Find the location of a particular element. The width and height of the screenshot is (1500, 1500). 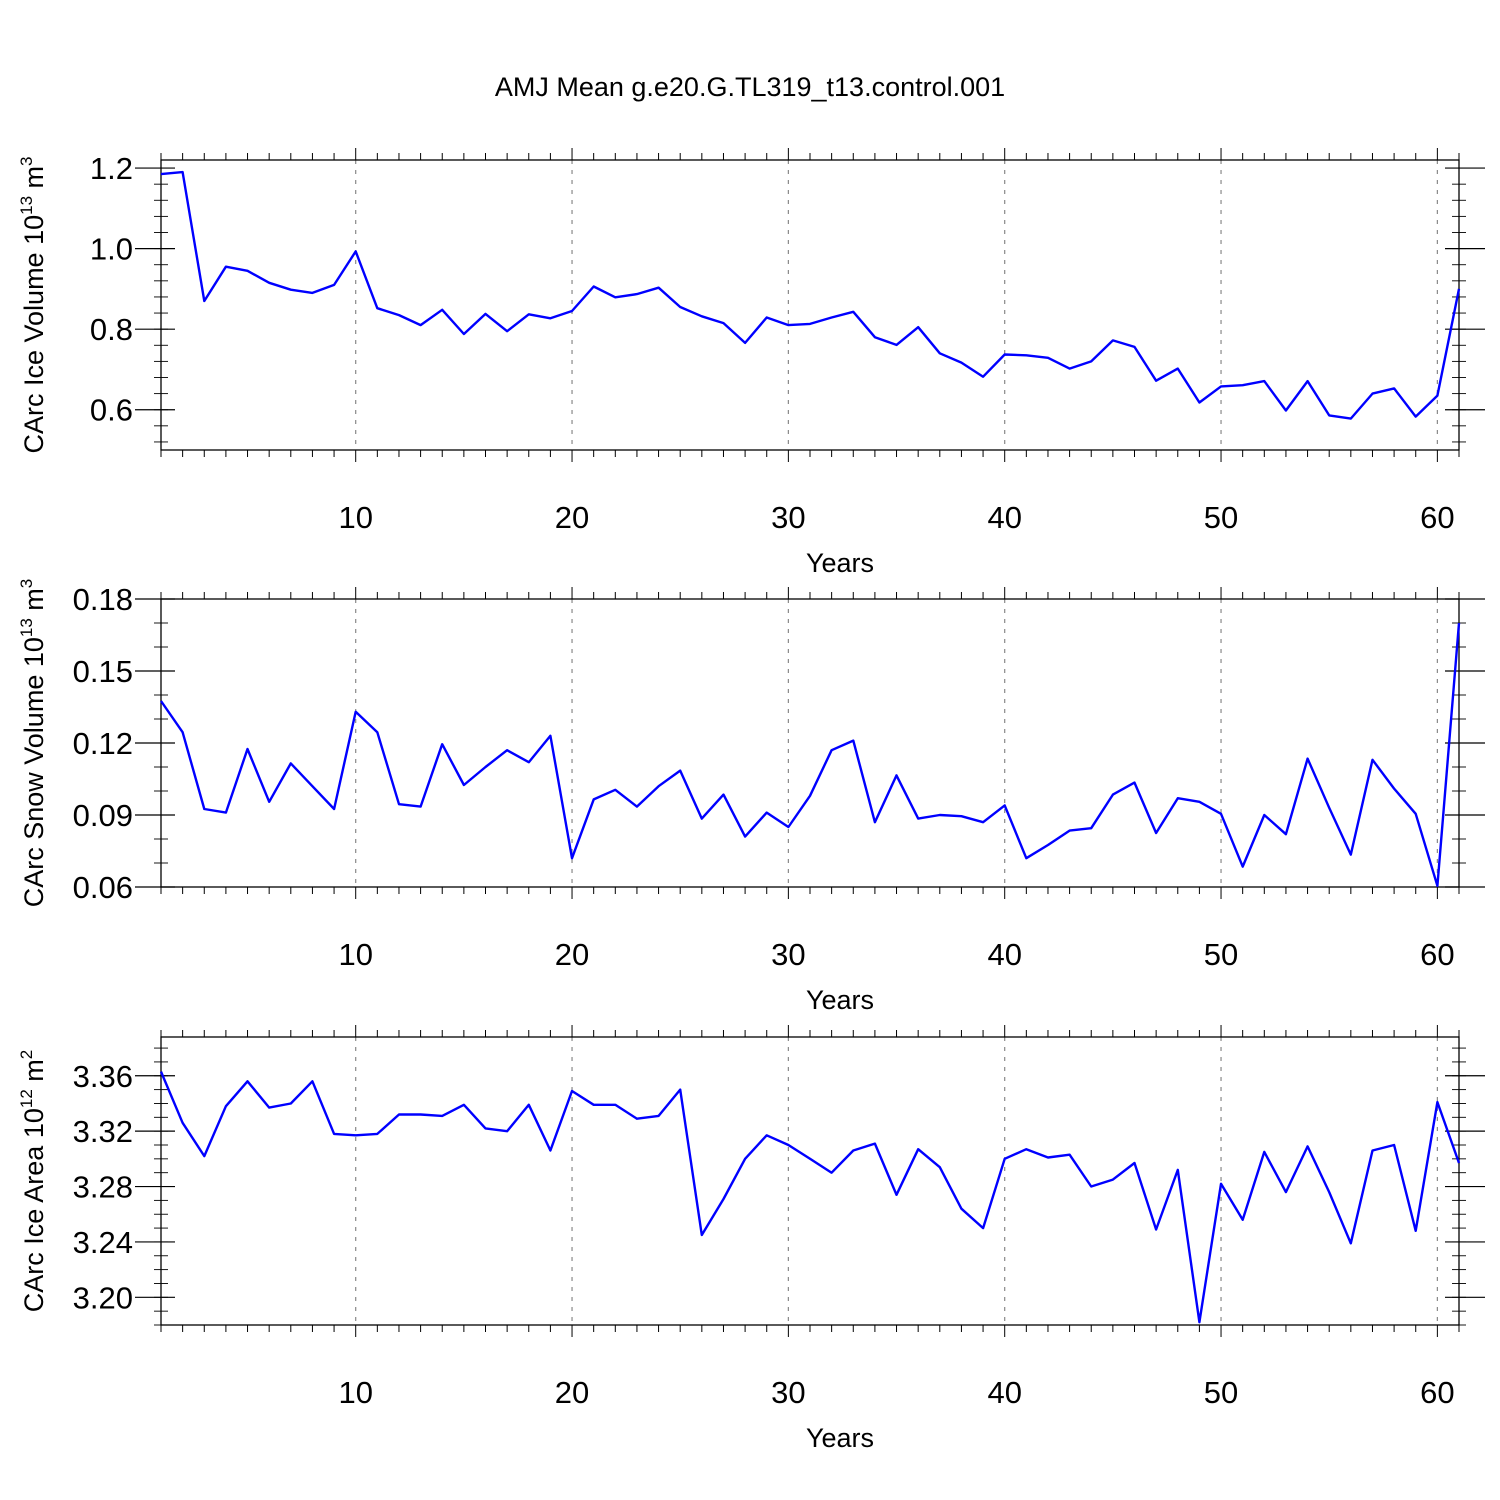

x-tick-label: 30 is located at coordinates (788, 954).